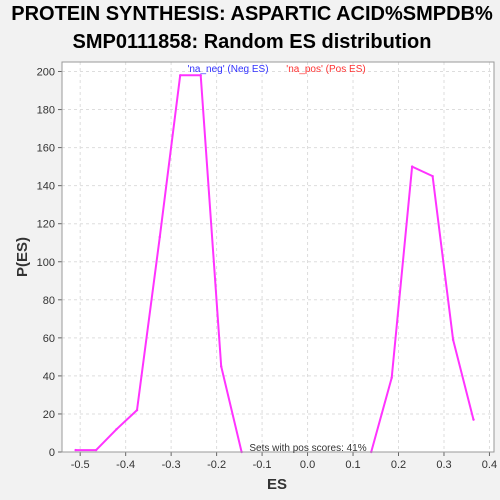  Describe the element at coordinates (46, 111) in the screenshot. I see `y-tick-label: 180` at that location.